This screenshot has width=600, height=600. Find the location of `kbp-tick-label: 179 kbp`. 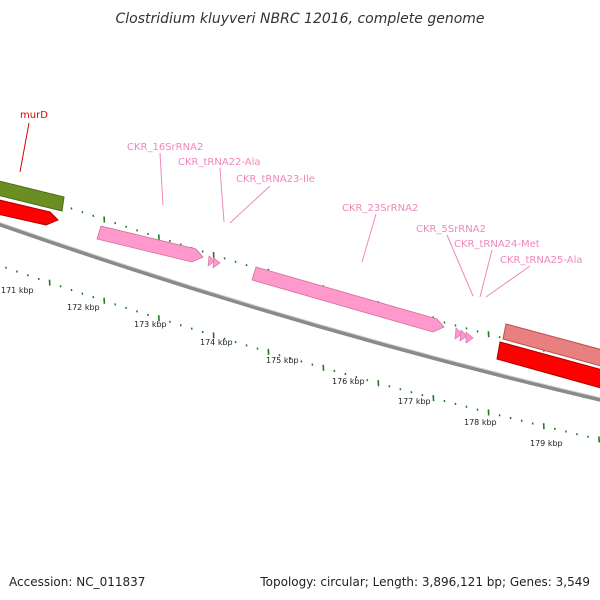

kbp-tick-label: 179 kbp is located at coordinates (546, 443).